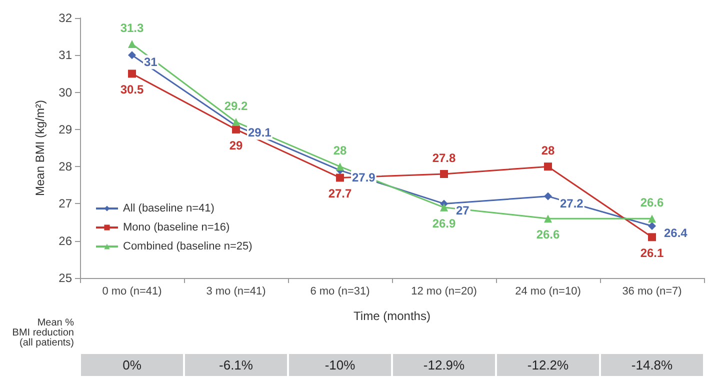  What do you see at coordinates (340, 365) in the screenshot?
I see `text: -10%` at bounding box center [340, 365].